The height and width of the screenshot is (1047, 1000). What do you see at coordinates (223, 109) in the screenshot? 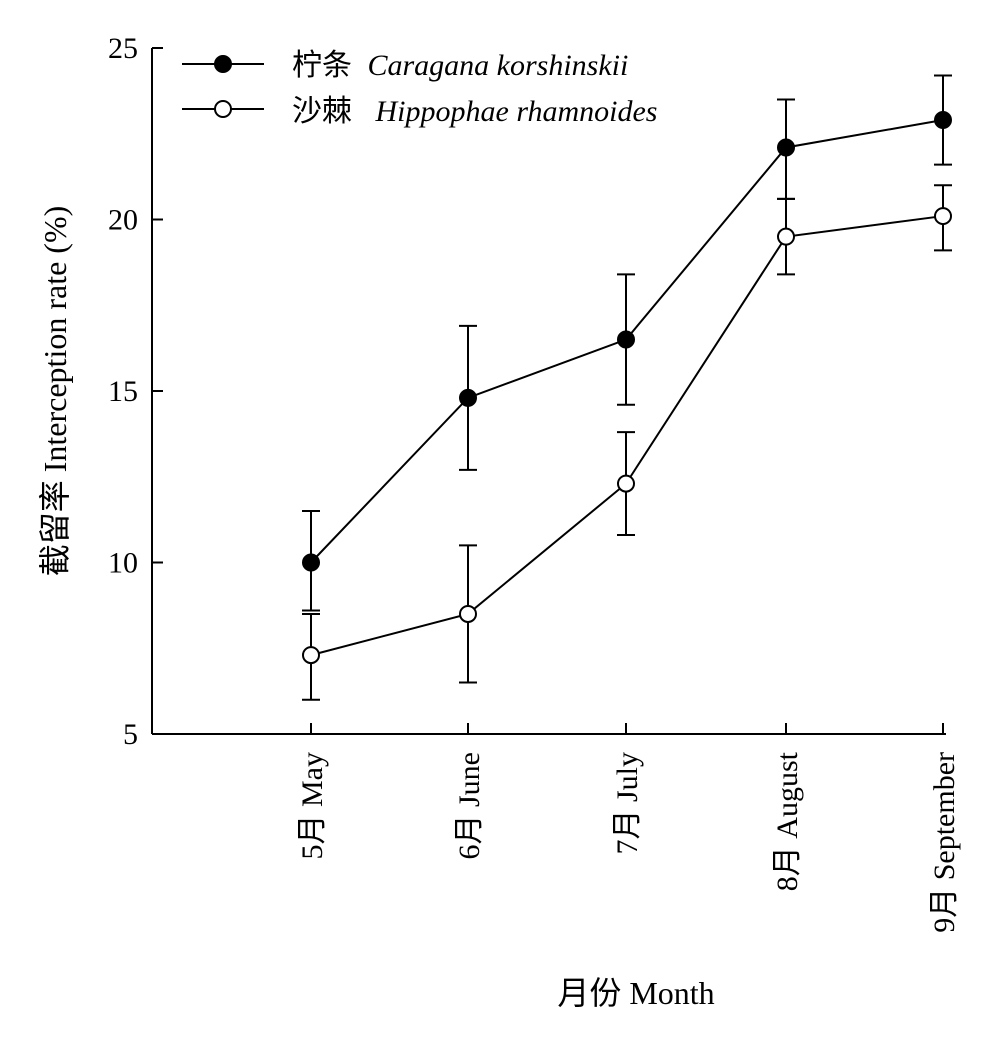
I see `legend-marker-open` at bounding box center [223, 109].